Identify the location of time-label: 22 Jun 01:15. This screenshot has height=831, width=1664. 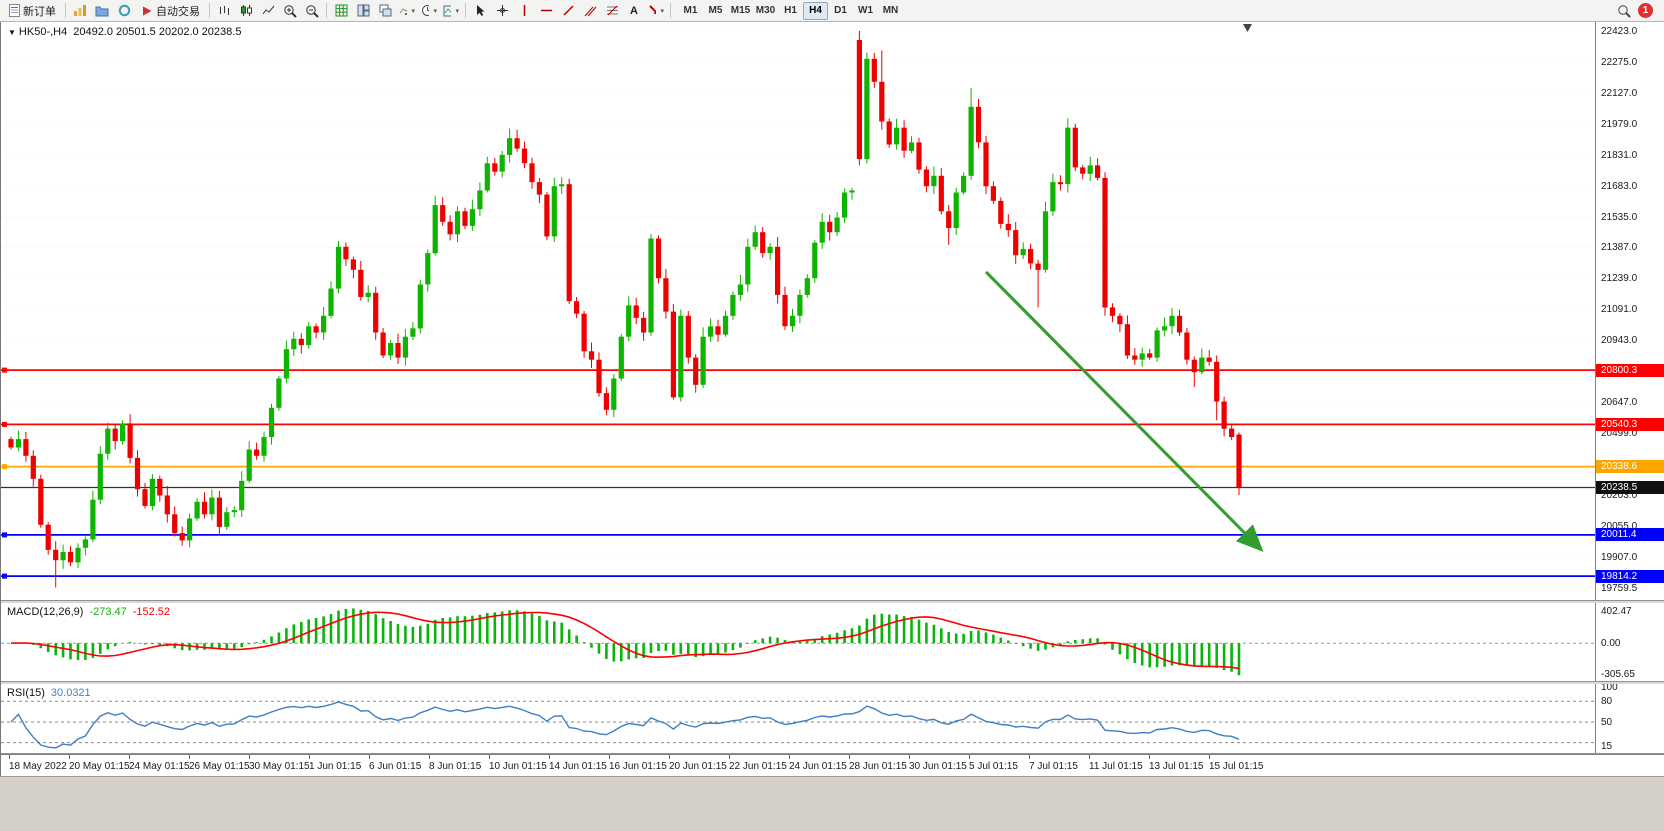
(758, 766).